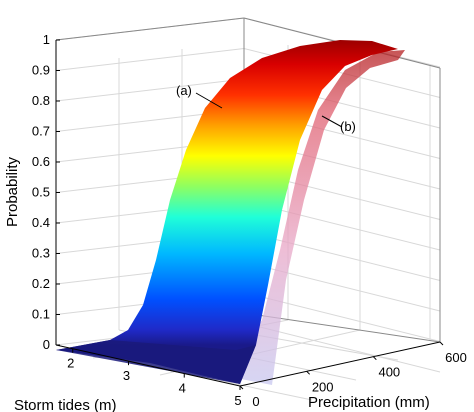  What do you see at coordinates (369, 402) in the screenshot?
I see `x-axis-label: Precipitation (mm)` at bounding box center [369, 402].